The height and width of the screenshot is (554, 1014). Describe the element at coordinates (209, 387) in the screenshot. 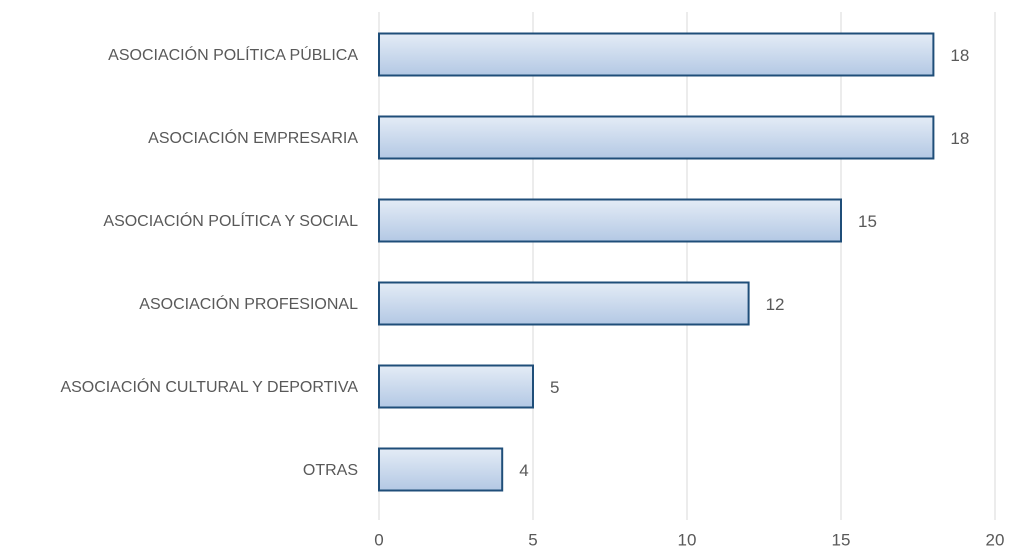

I see `y-tick-label: ASOCIACIÓN CULTURAL Y DEPORTIVA` at that location.